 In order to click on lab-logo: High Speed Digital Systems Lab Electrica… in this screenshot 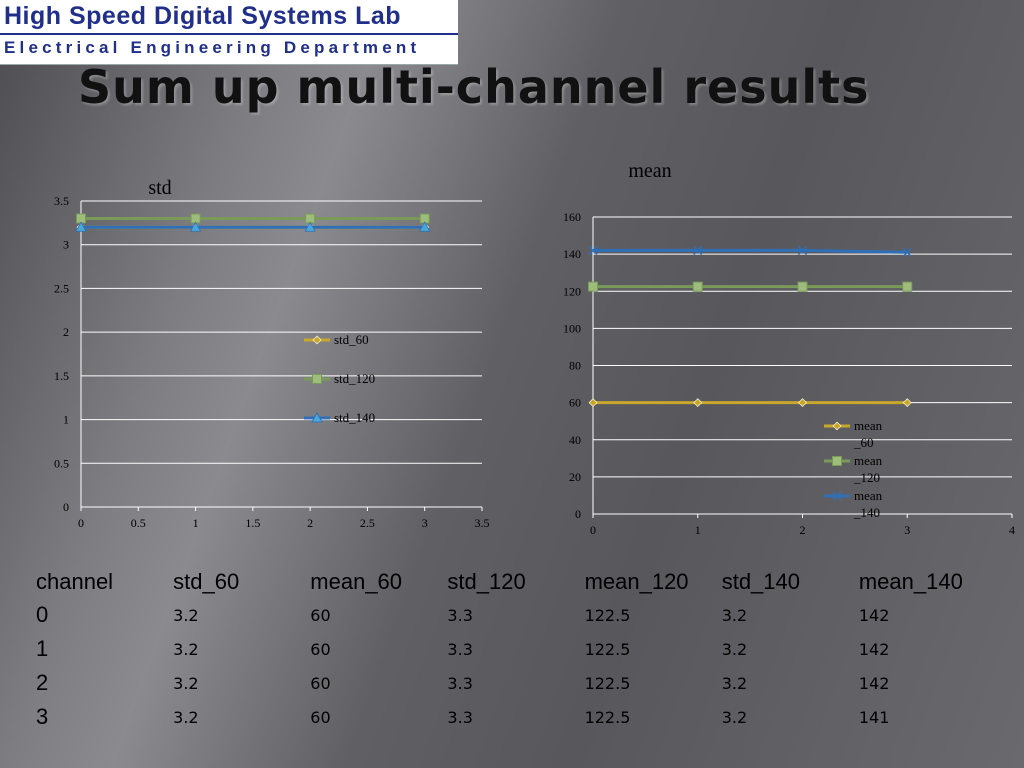, I will do `click(229, 32)`.